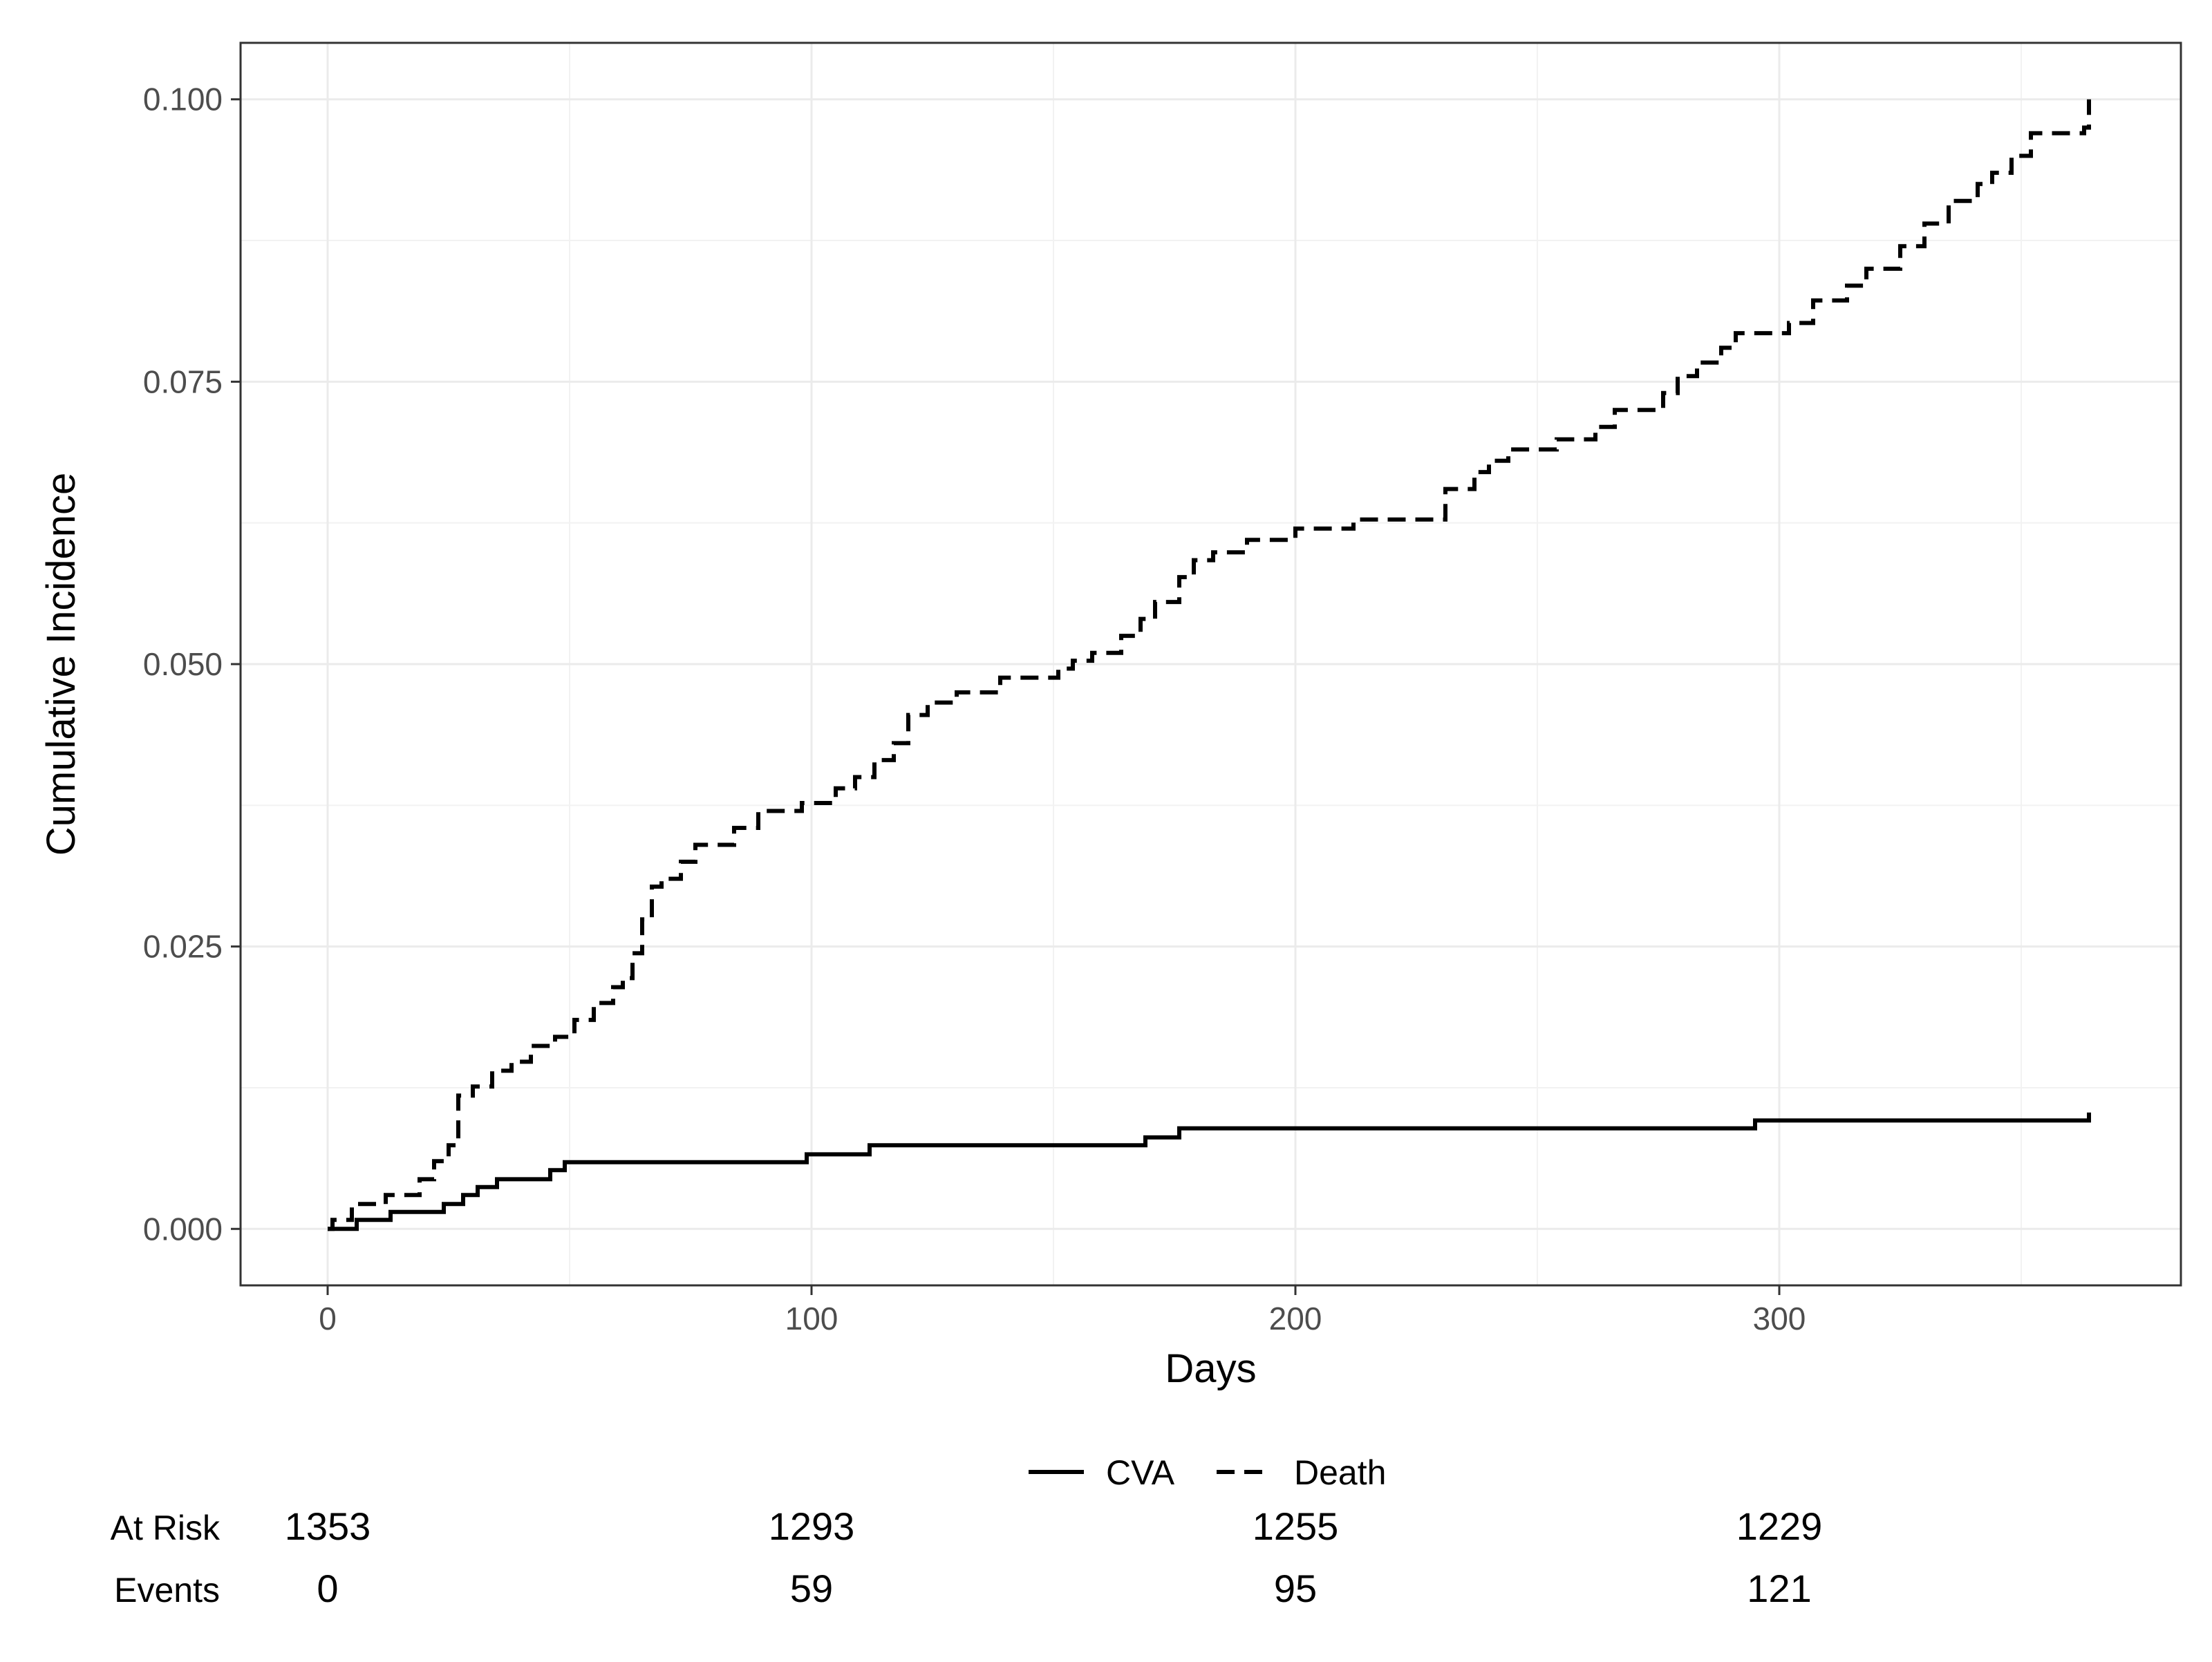  I want to click on risk-table: At Risk Events 1353 0 1293 59 1255 95 1229 121, so click(967, 1557).